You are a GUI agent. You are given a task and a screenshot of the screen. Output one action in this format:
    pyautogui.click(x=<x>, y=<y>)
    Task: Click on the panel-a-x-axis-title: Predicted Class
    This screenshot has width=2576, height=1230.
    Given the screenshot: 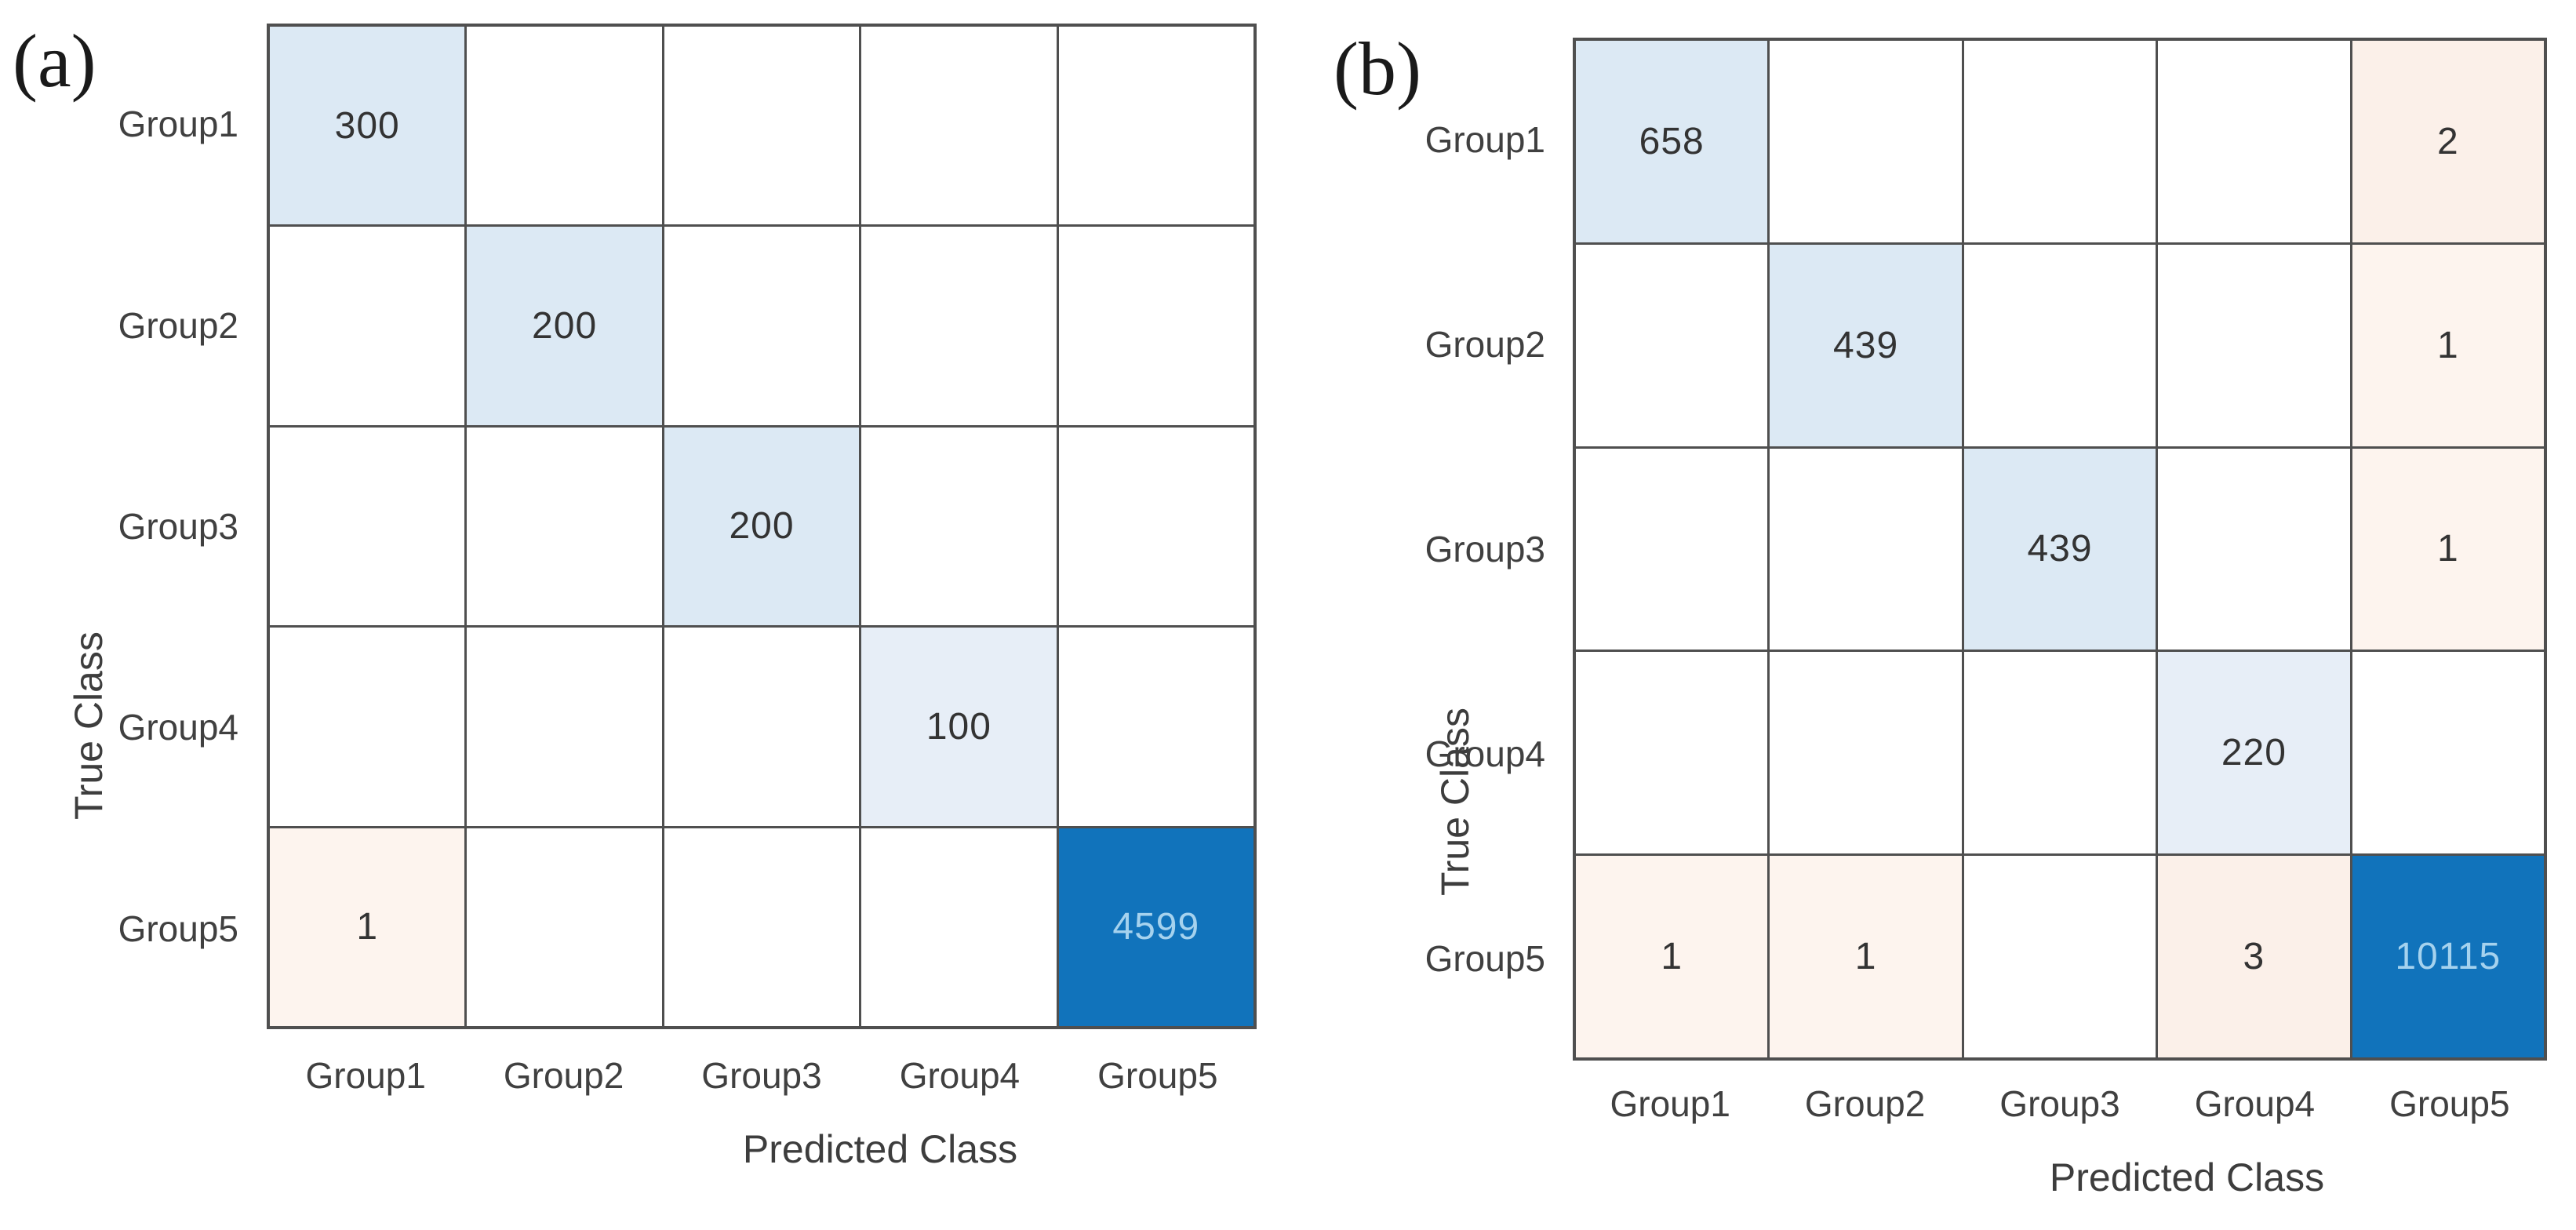 What is the action you would take?
    pyautogui.click(x=880, y=1149)
    